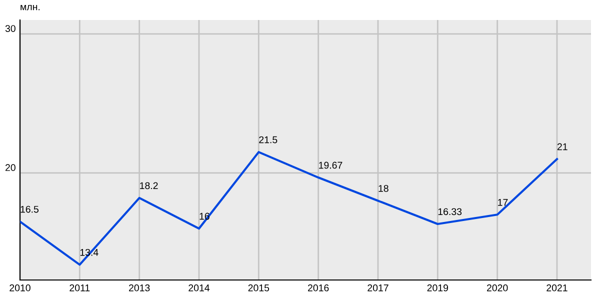 The image size is (600, 300). What do you see at coordinates (503, 202) in the screenshot?
I see `data-label: 17` at bounding box center [503, 202].